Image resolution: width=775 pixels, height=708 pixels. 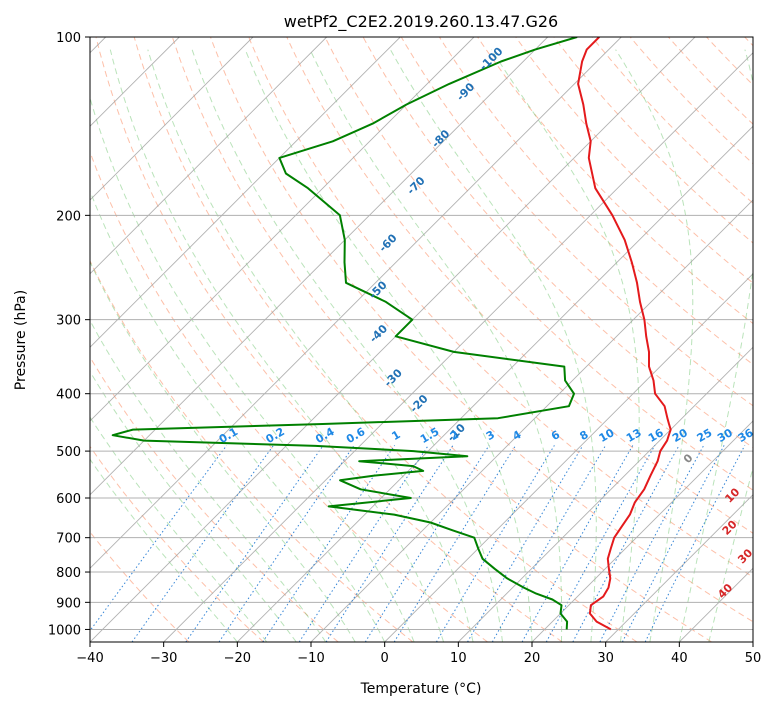 What do you see at coordinates (68, 38) in the screenshot?
I see `y-tick-label: 100` at bounding box center [68, 38].